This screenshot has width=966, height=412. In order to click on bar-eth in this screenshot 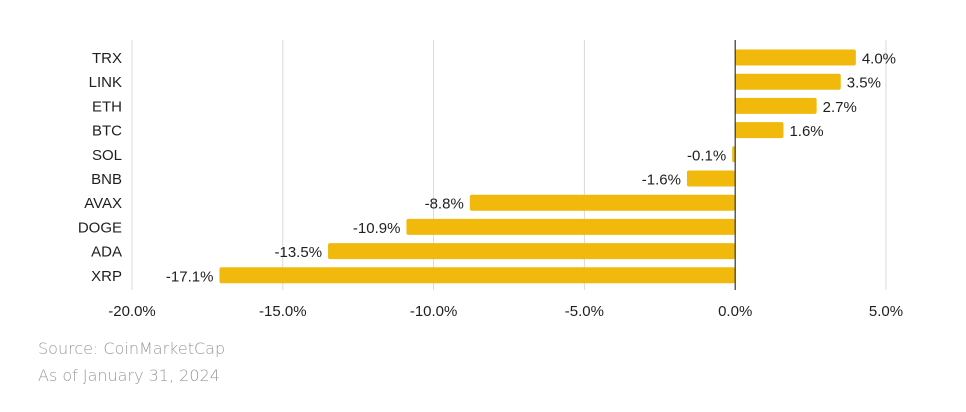, I will do `click(776, 105)`.